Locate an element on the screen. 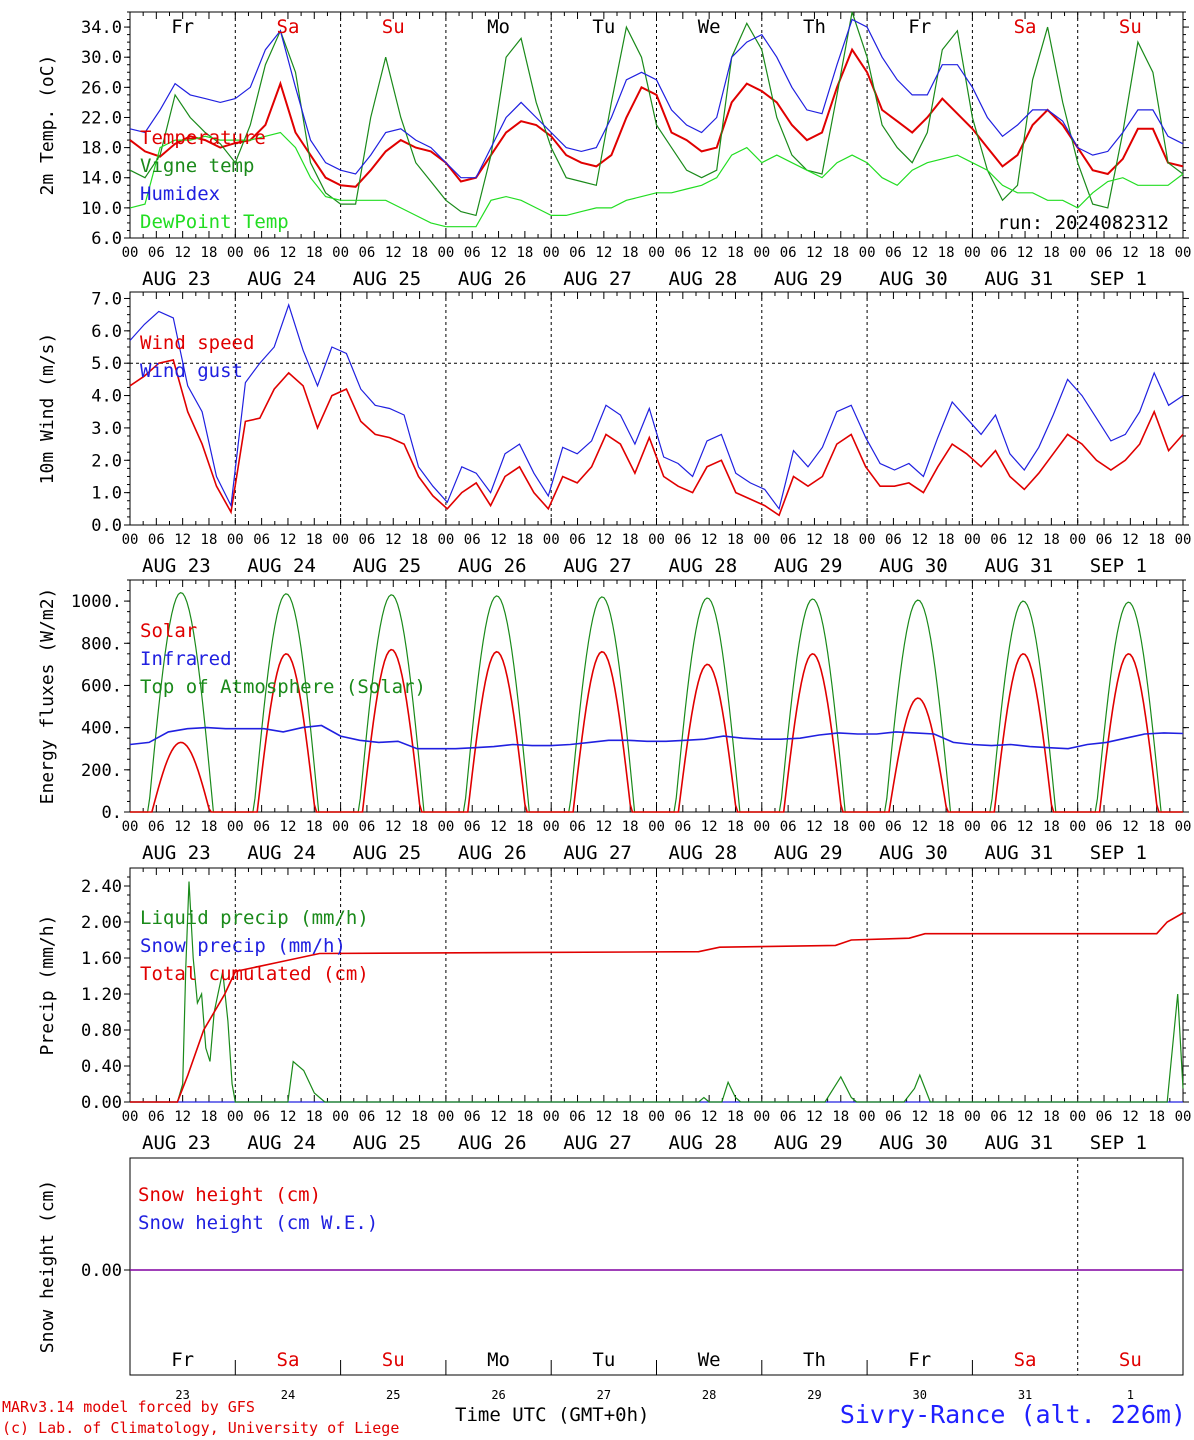  wind-y-axis-label: 10m Wind (m/s) is located at coordinates (47, 409).